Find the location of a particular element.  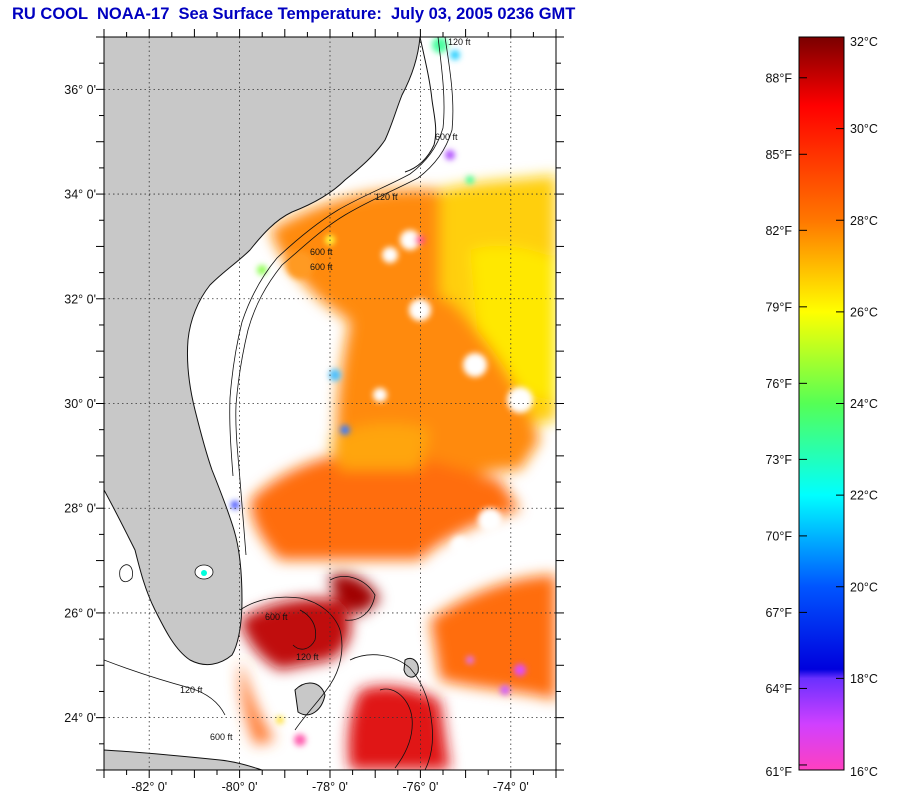

lon-tick-label: -82° 0' is located at coordinates (149, 787).